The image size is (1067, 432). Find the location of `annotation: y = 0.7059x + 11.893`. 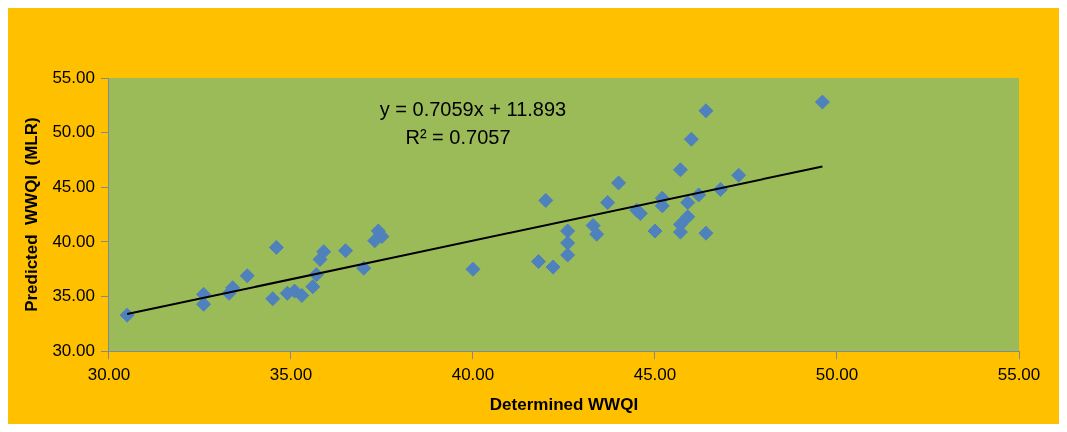

annotation: y = 0.7059x + 11.893 is located at coordinates (473, 108).